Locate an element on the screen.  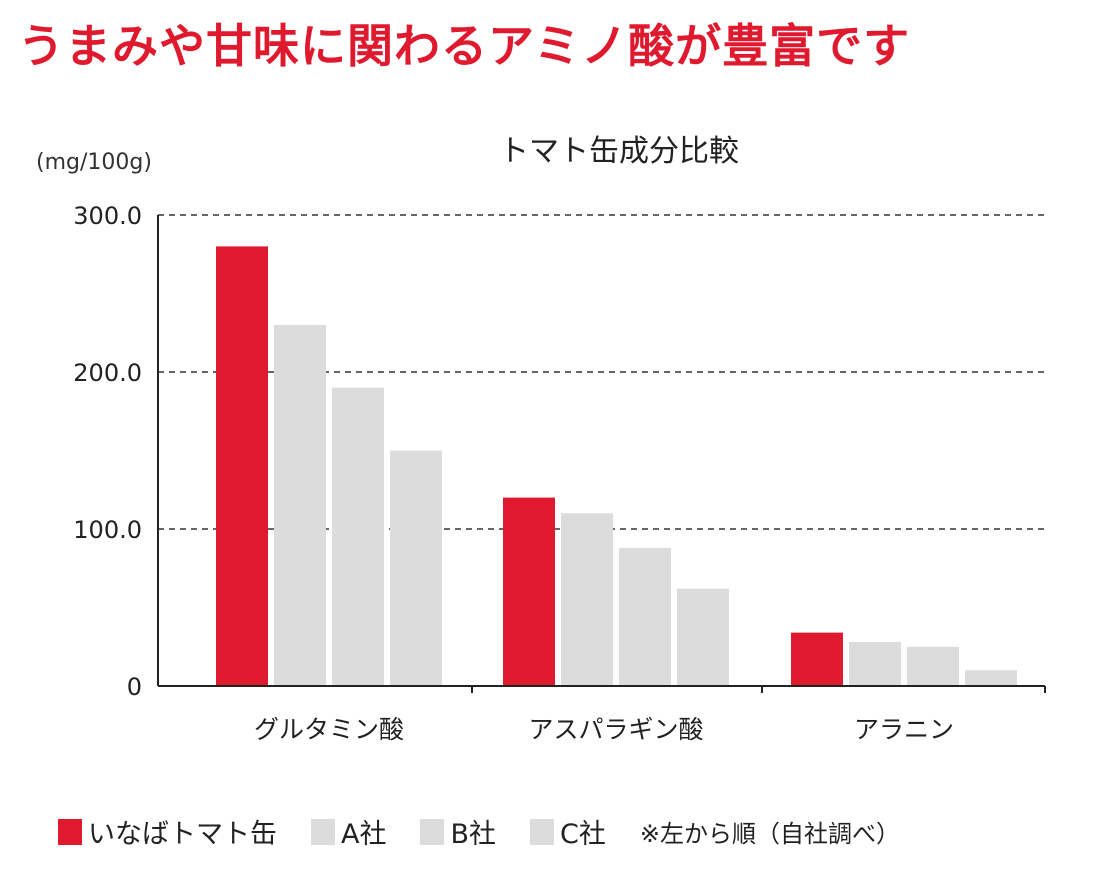
y-tick-label: 300.0 is located at coordinates (107, 216).